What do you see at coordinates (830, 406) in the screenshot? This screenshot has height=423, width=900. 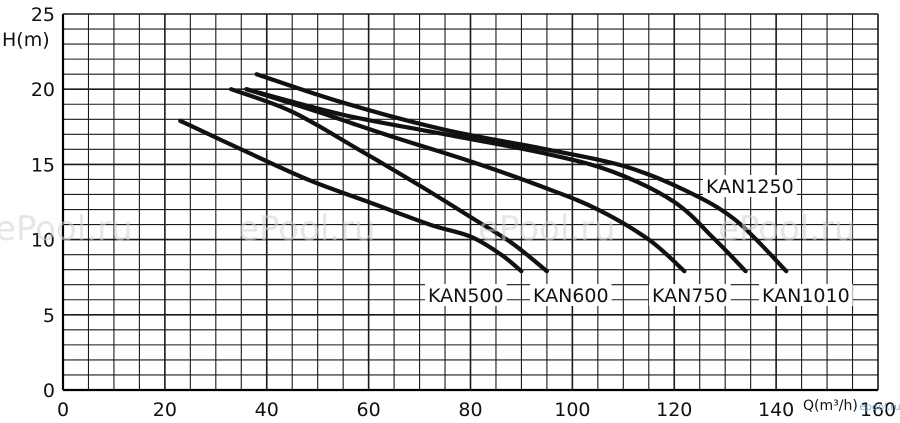 I see `x-axis-title: Q(m³/h)` at bounding box center [830, 406].